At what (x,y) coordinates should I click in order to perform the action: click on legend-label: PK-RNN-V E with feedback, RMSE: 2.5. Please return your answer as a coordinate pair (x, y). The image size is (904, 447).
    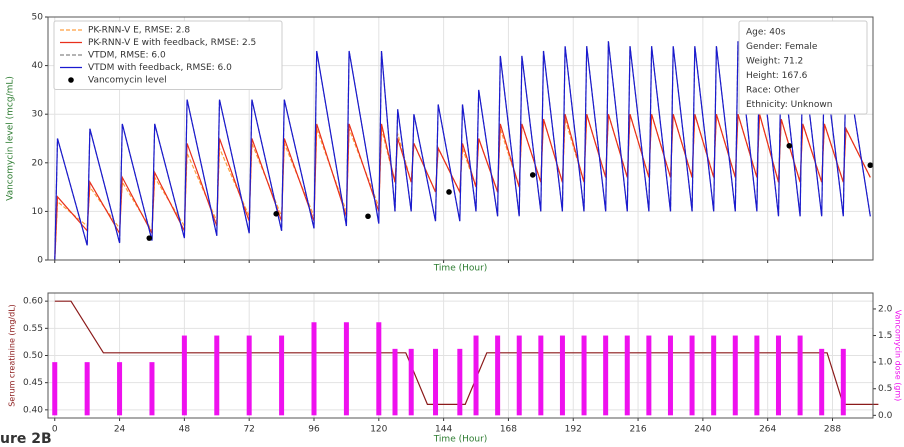
    Looking at the image, I should click on (172, 43).